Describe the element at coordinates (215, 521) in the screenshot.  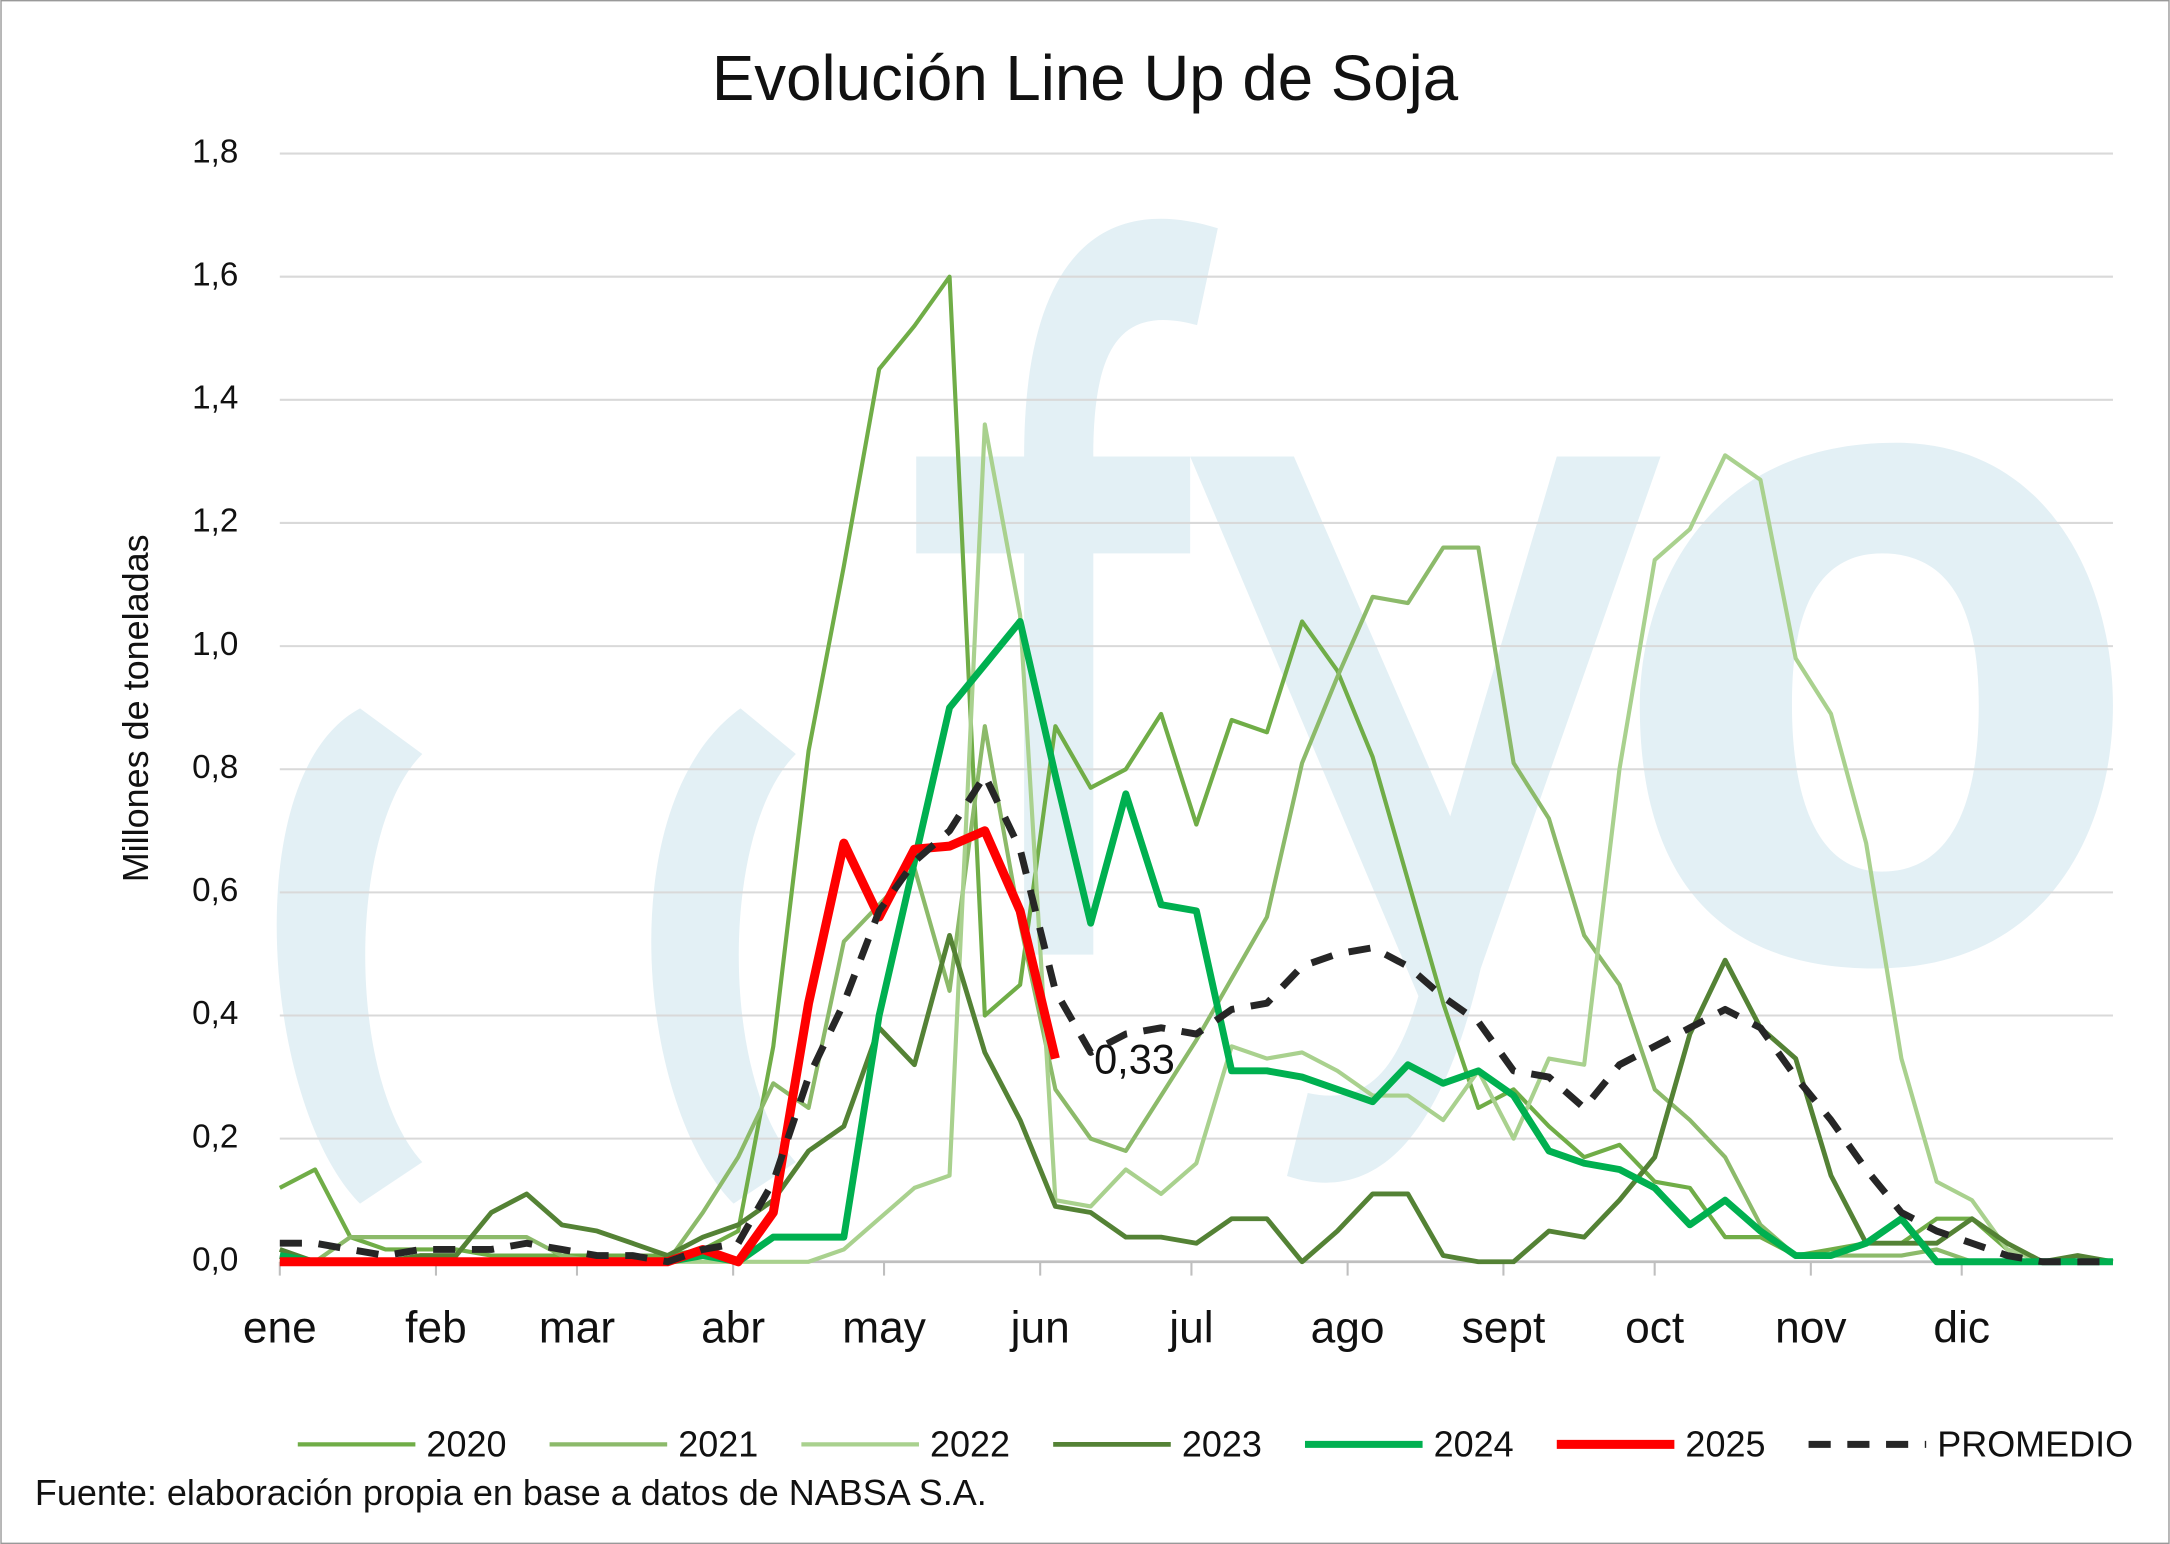
I see `y-tick-label: 1,2` at that location.